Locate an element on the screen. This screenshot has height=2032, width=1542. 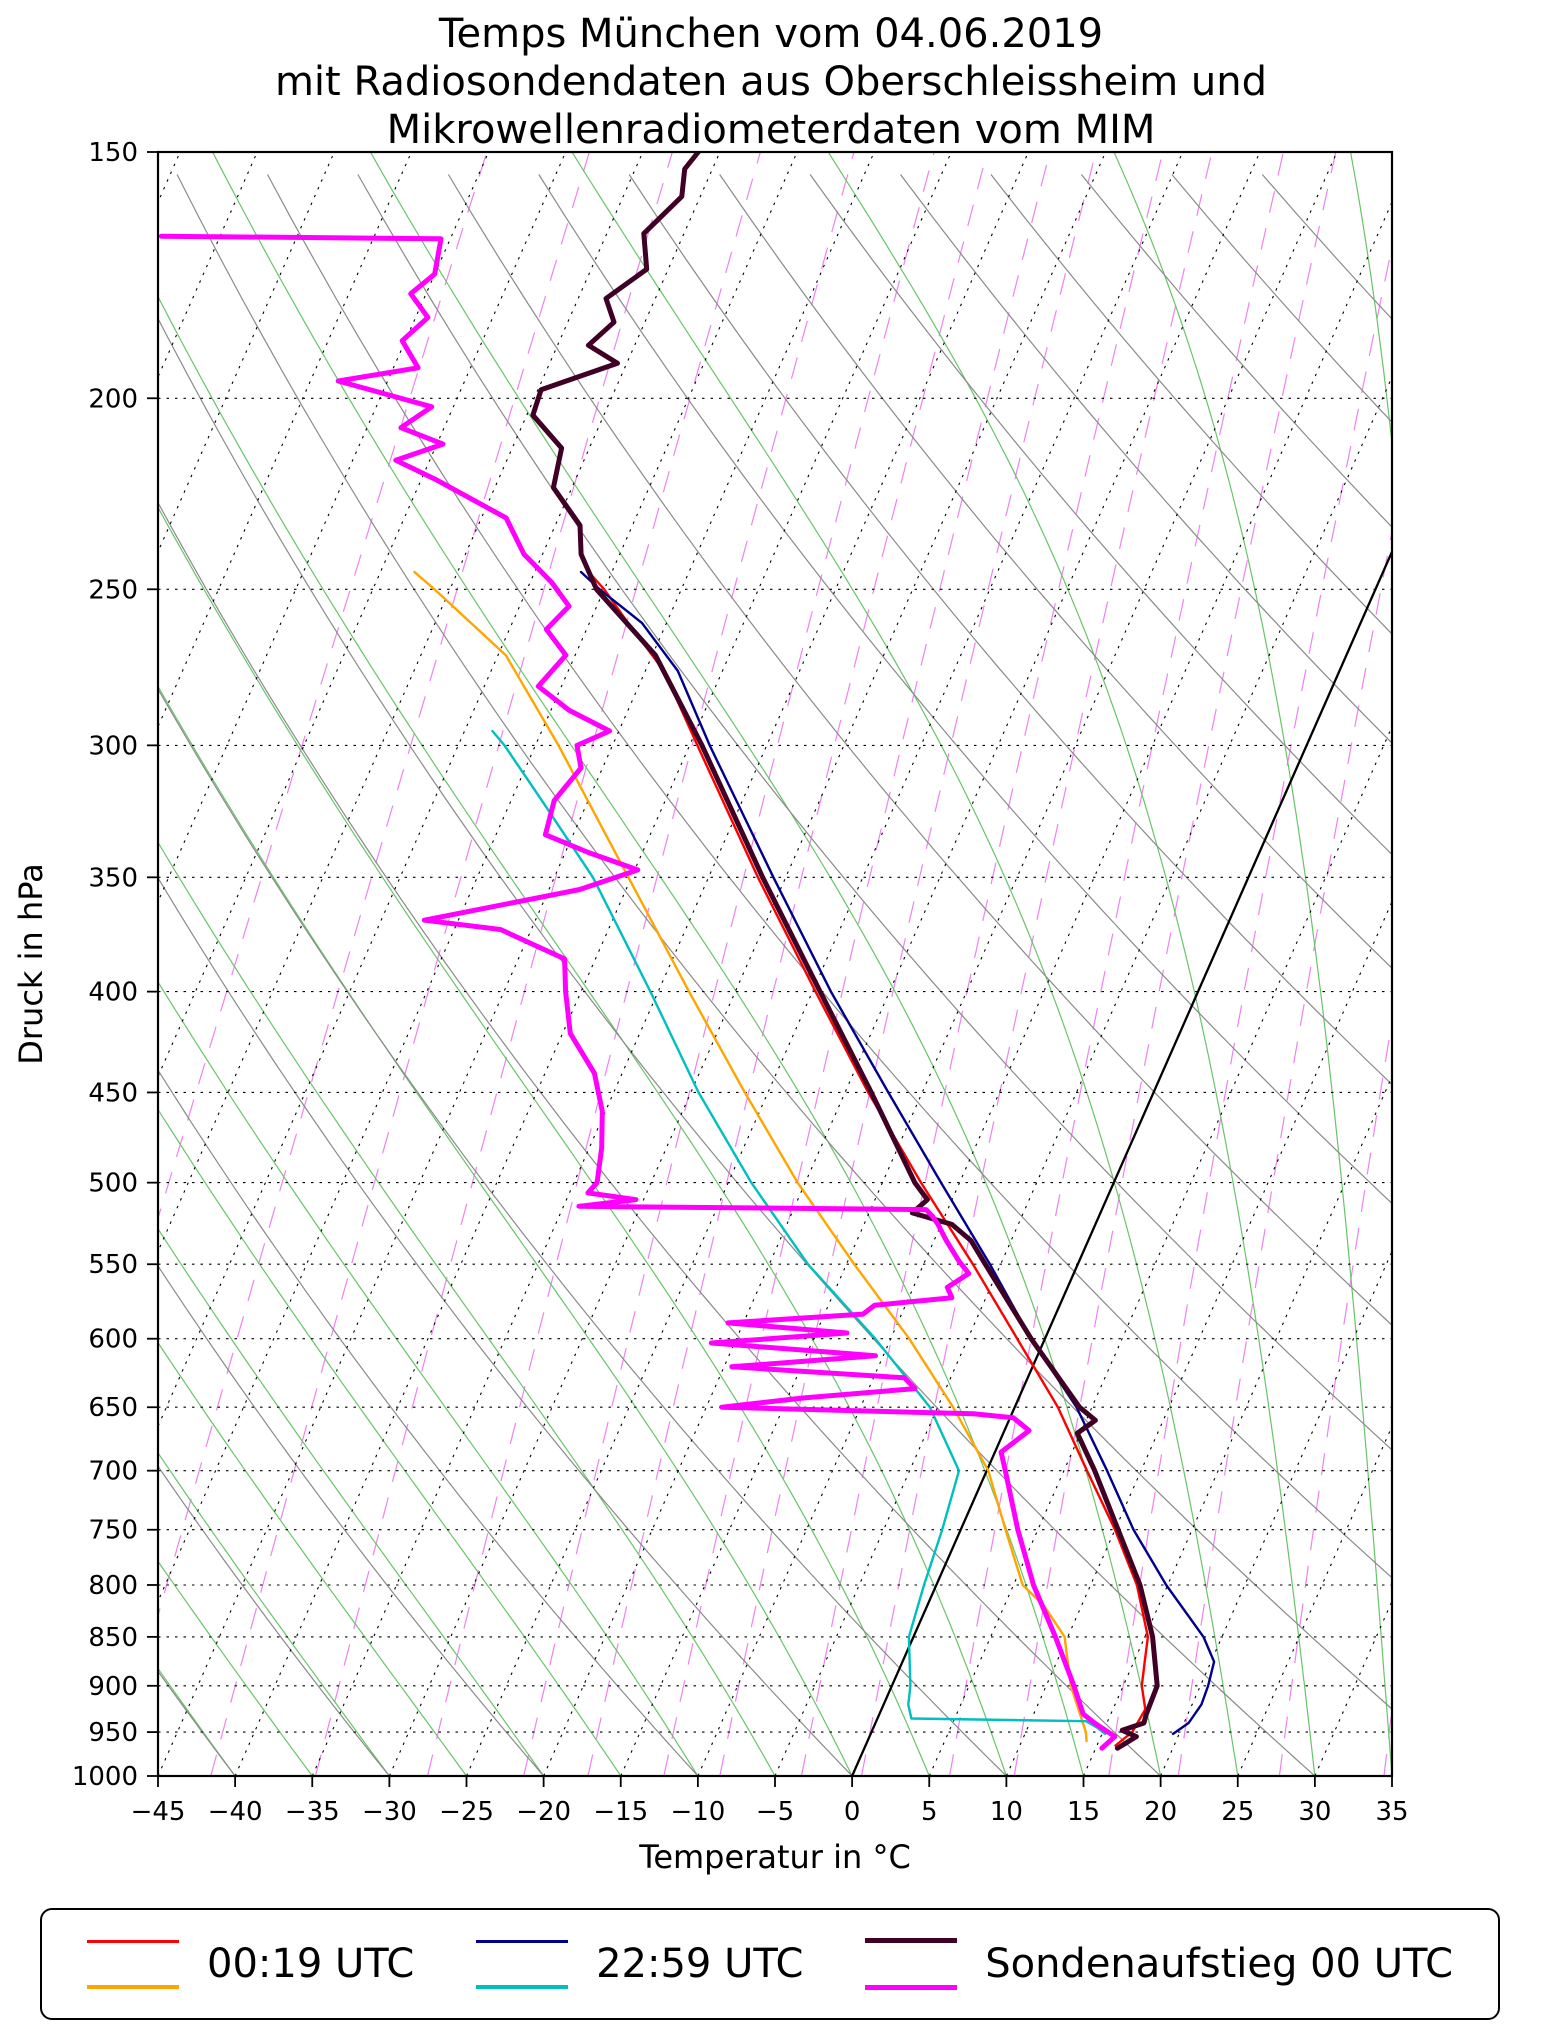
y-tick-label: 150 is located at coordinates (113, 153).